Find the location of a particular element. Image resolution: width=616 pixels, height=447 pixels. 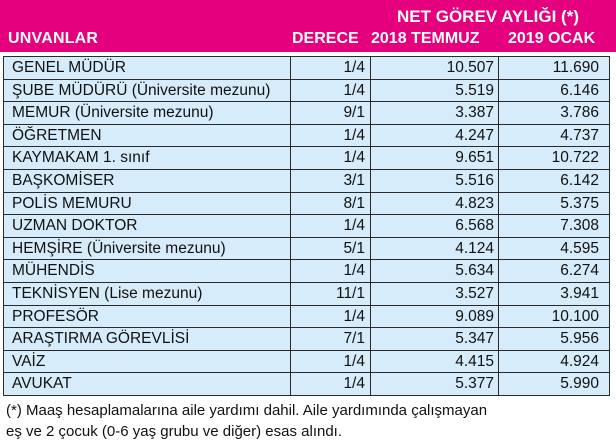

salary-2018-cell: 6.568 is located at coordinates (474, 226).